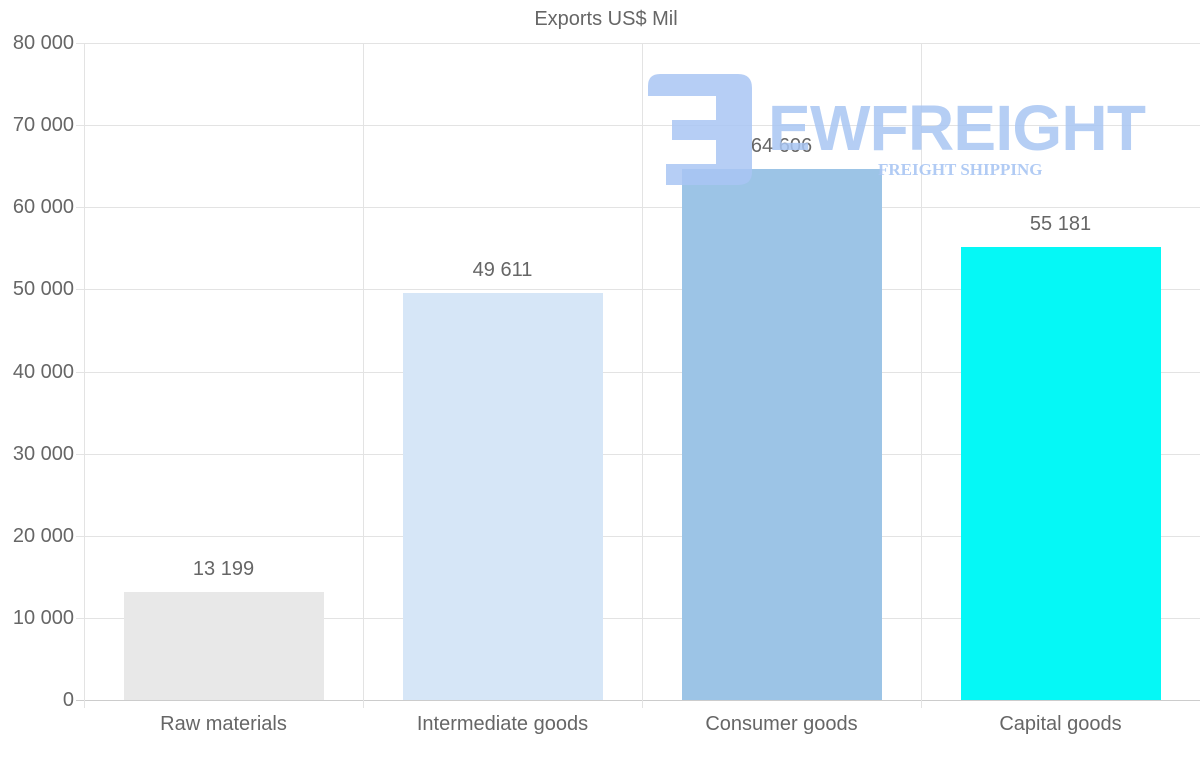 Image resolution: width=1200 pixels, height=763 pixels. What do you see at coordinates (43, 125) in the screenshot?
I see `y-tick-label: 70 000` at bounding box center [43, 125].